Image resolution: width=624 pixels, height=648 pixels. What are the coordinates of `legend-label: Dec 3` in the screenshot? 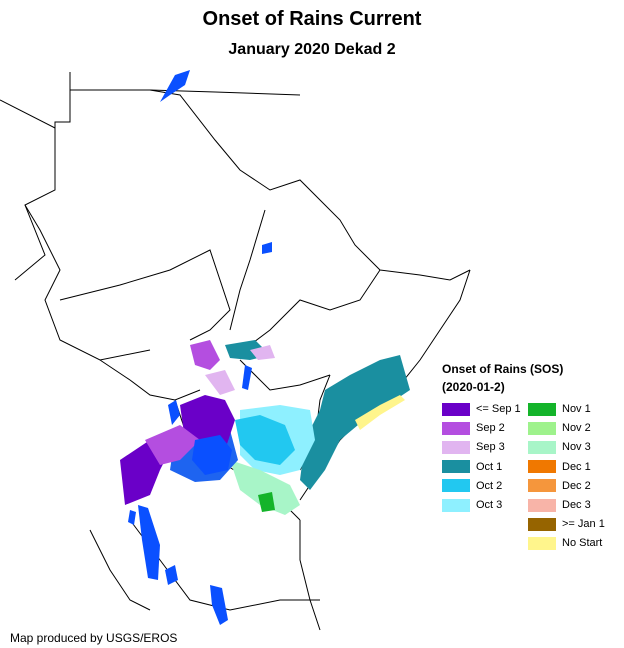 It's located at (576, 505).